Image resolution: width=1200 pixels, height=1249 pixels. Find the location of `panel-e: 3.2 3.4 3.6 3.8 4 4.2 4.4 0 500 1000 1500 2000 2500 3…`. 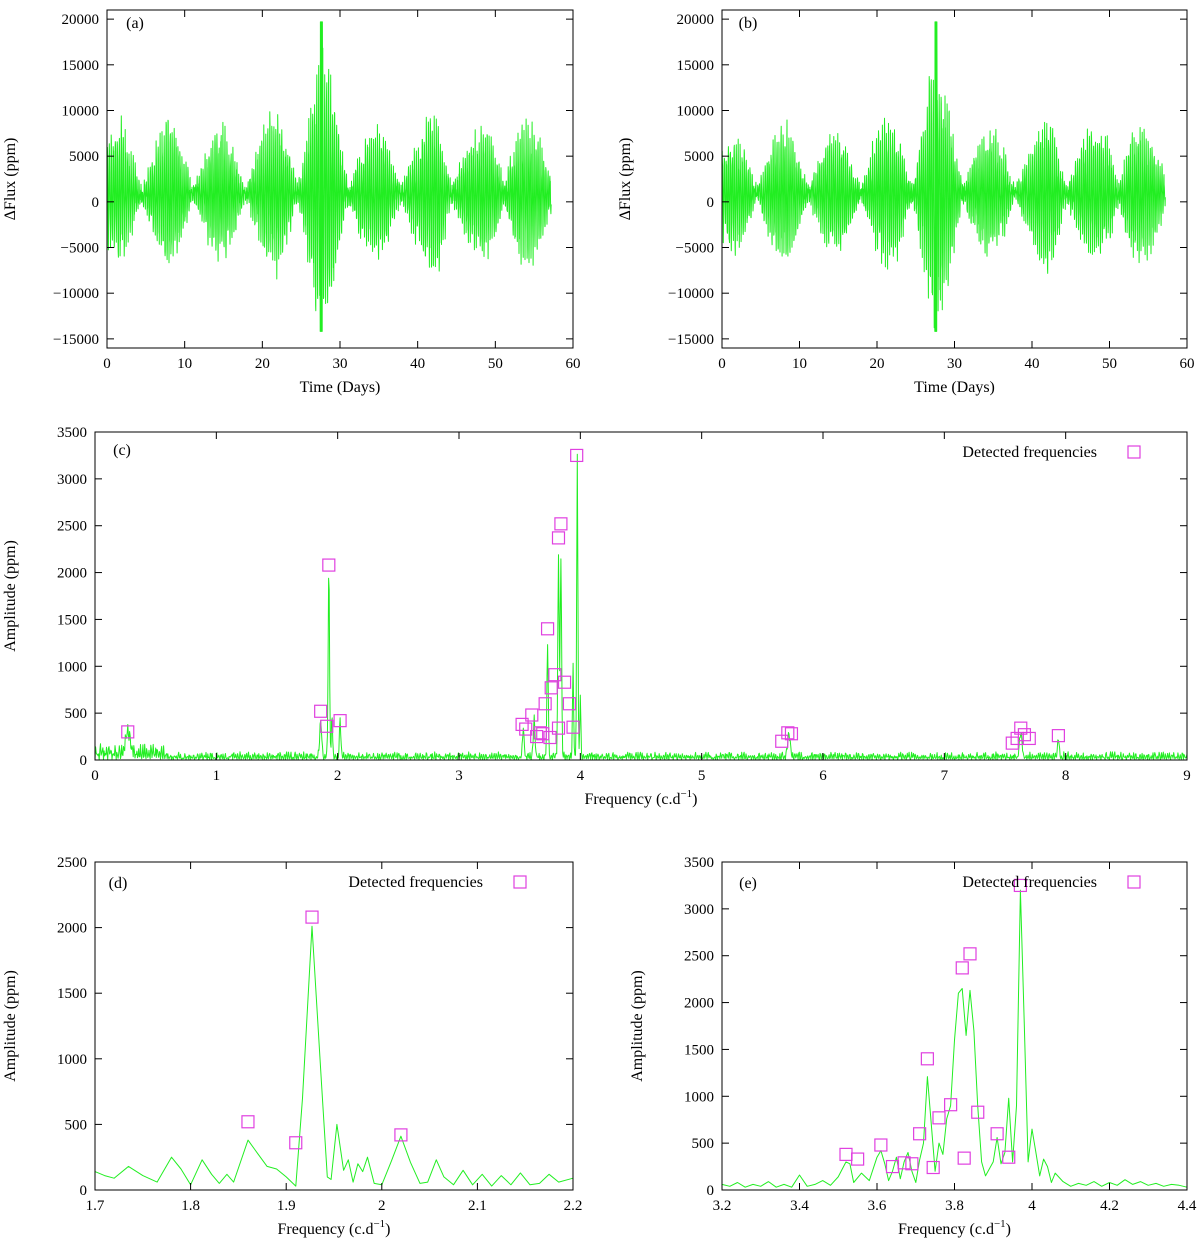

panel-e: 3.2 3.4 3.6 3.8 4 4.2 4.4 0 500 1000 1500 2000 2500 3… is located at coordinates (913, 1046).